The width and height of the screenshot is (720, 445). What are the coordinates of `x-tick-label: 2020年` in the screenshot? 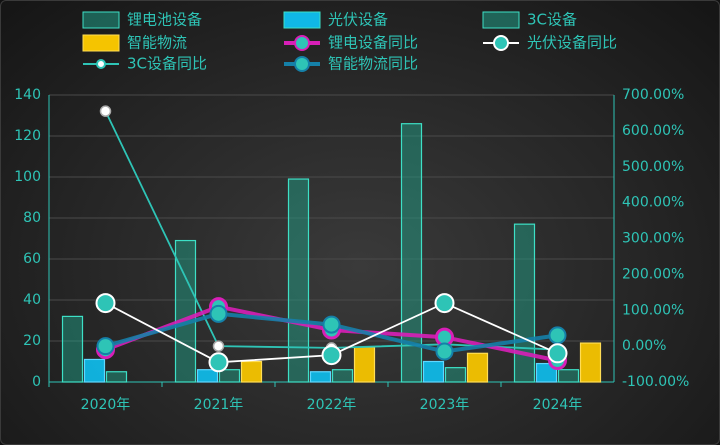 It's located at (106, 405).